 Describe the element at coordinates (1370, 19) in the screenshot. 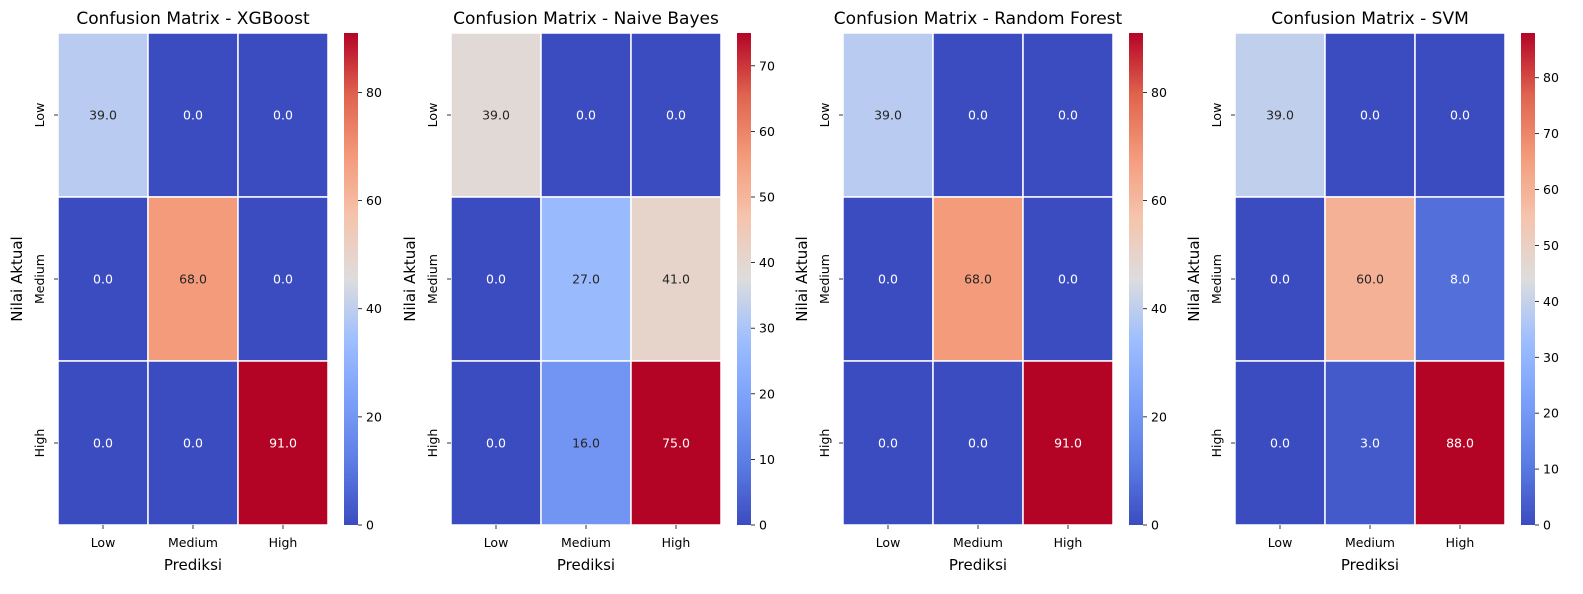

I see `chart-title: Confusion Matrix - SVM` at that location.